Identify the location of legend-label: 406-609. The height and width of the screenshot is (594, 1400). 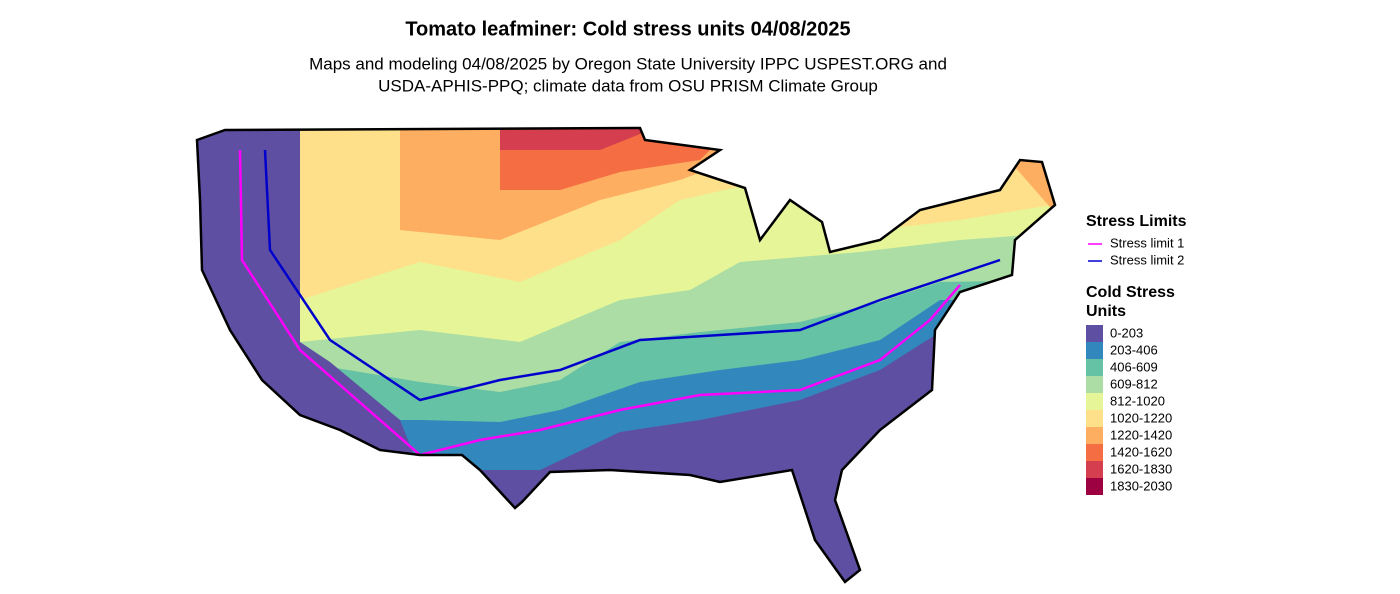
(1134, 366).